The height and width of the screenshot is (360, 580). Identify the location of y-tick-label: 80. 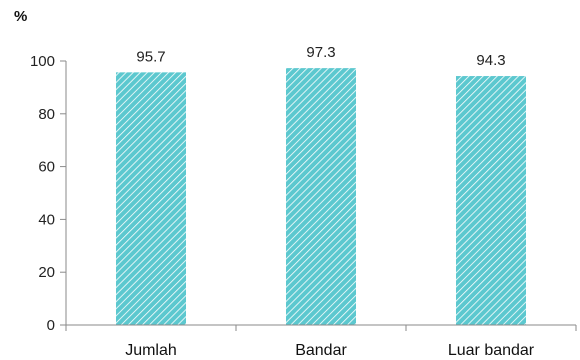
(46, 114).